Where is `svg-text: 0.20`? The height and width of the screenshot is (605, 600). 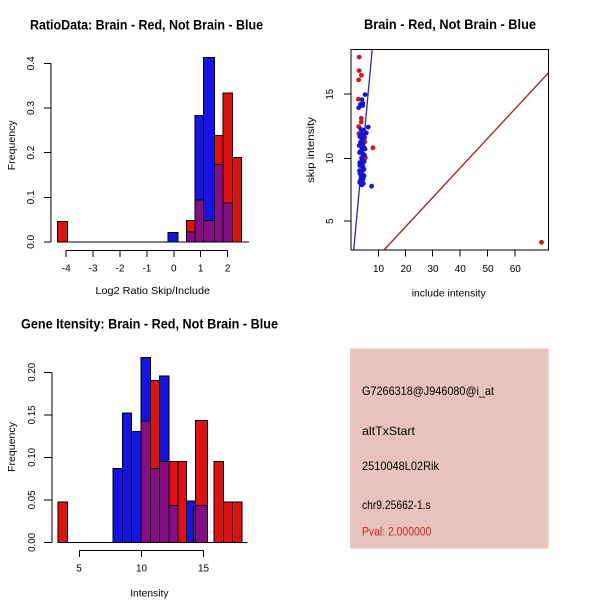 svg-text: 0.20 is located at coordinates (32, 371).